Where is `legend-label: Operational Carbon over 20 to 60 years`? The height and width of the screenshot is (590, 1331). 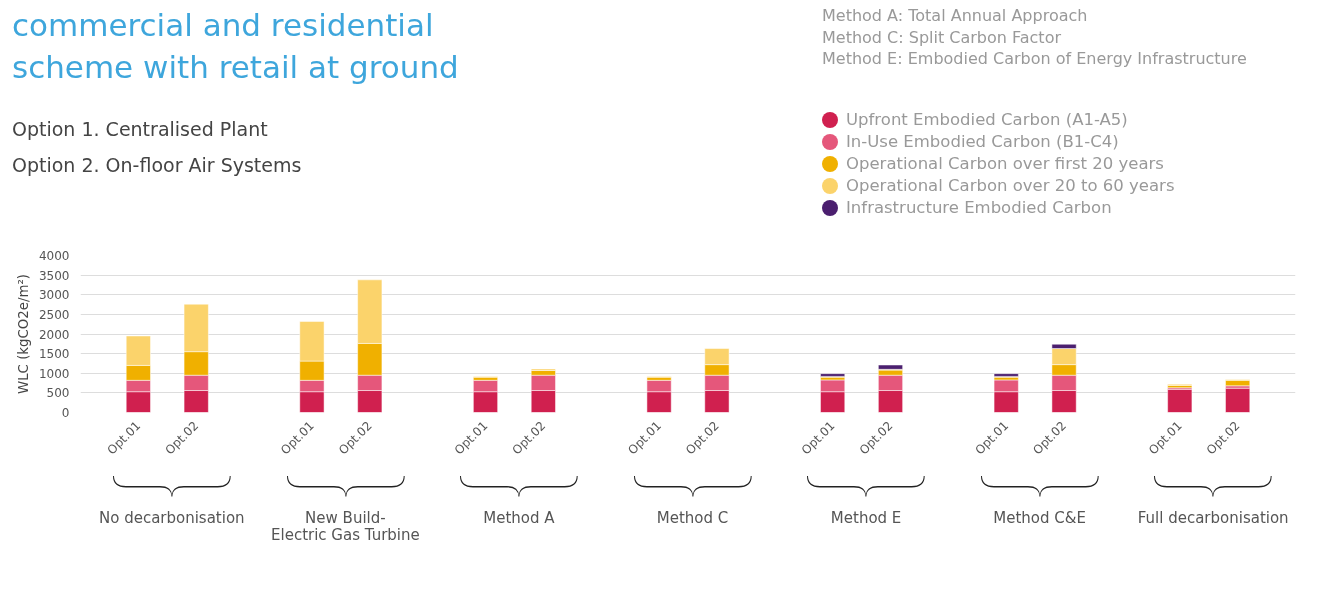 legend-label: Operational Carbon over 20 to 60 years is located at coordinates (1010, 186).